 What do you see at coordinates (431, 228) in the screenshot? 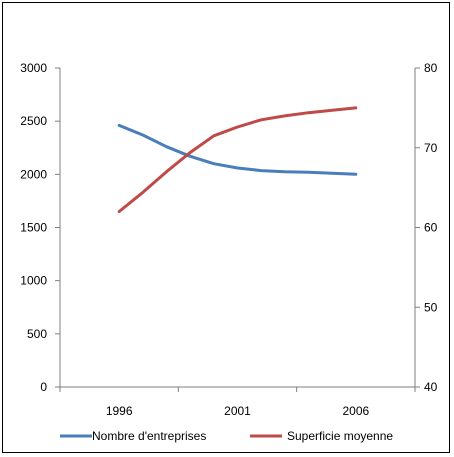
I see `right-y-tick-label: 60` at bounding box center [431, 228].